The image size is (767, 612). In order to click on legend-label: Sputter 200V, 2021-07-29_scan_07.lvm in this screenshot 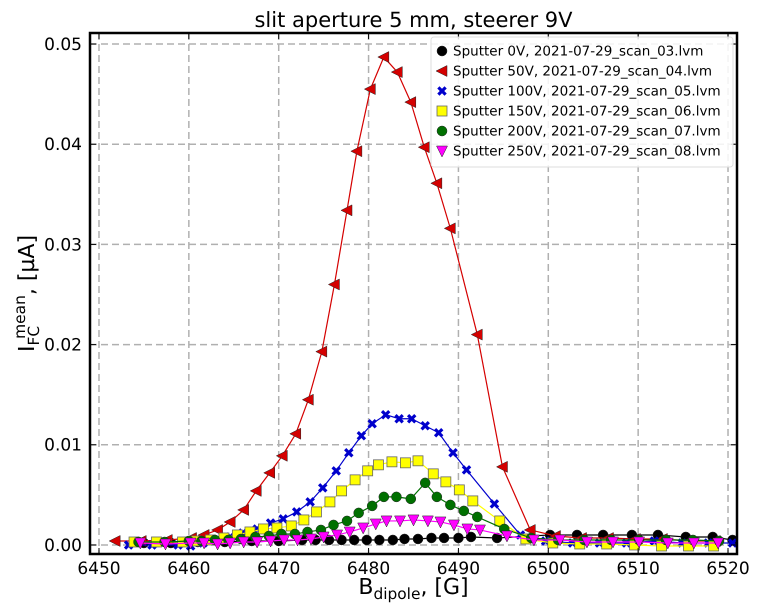, I will do `click(587, 132)`.